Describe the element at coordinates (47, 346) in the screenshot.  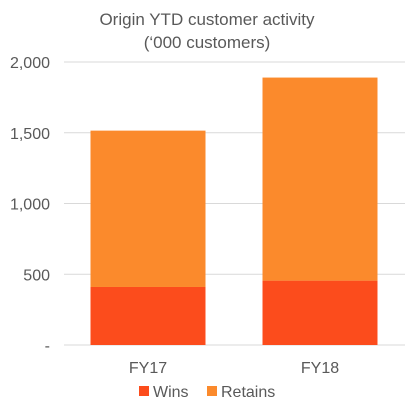
I see `y-tick-label: -` at that location.